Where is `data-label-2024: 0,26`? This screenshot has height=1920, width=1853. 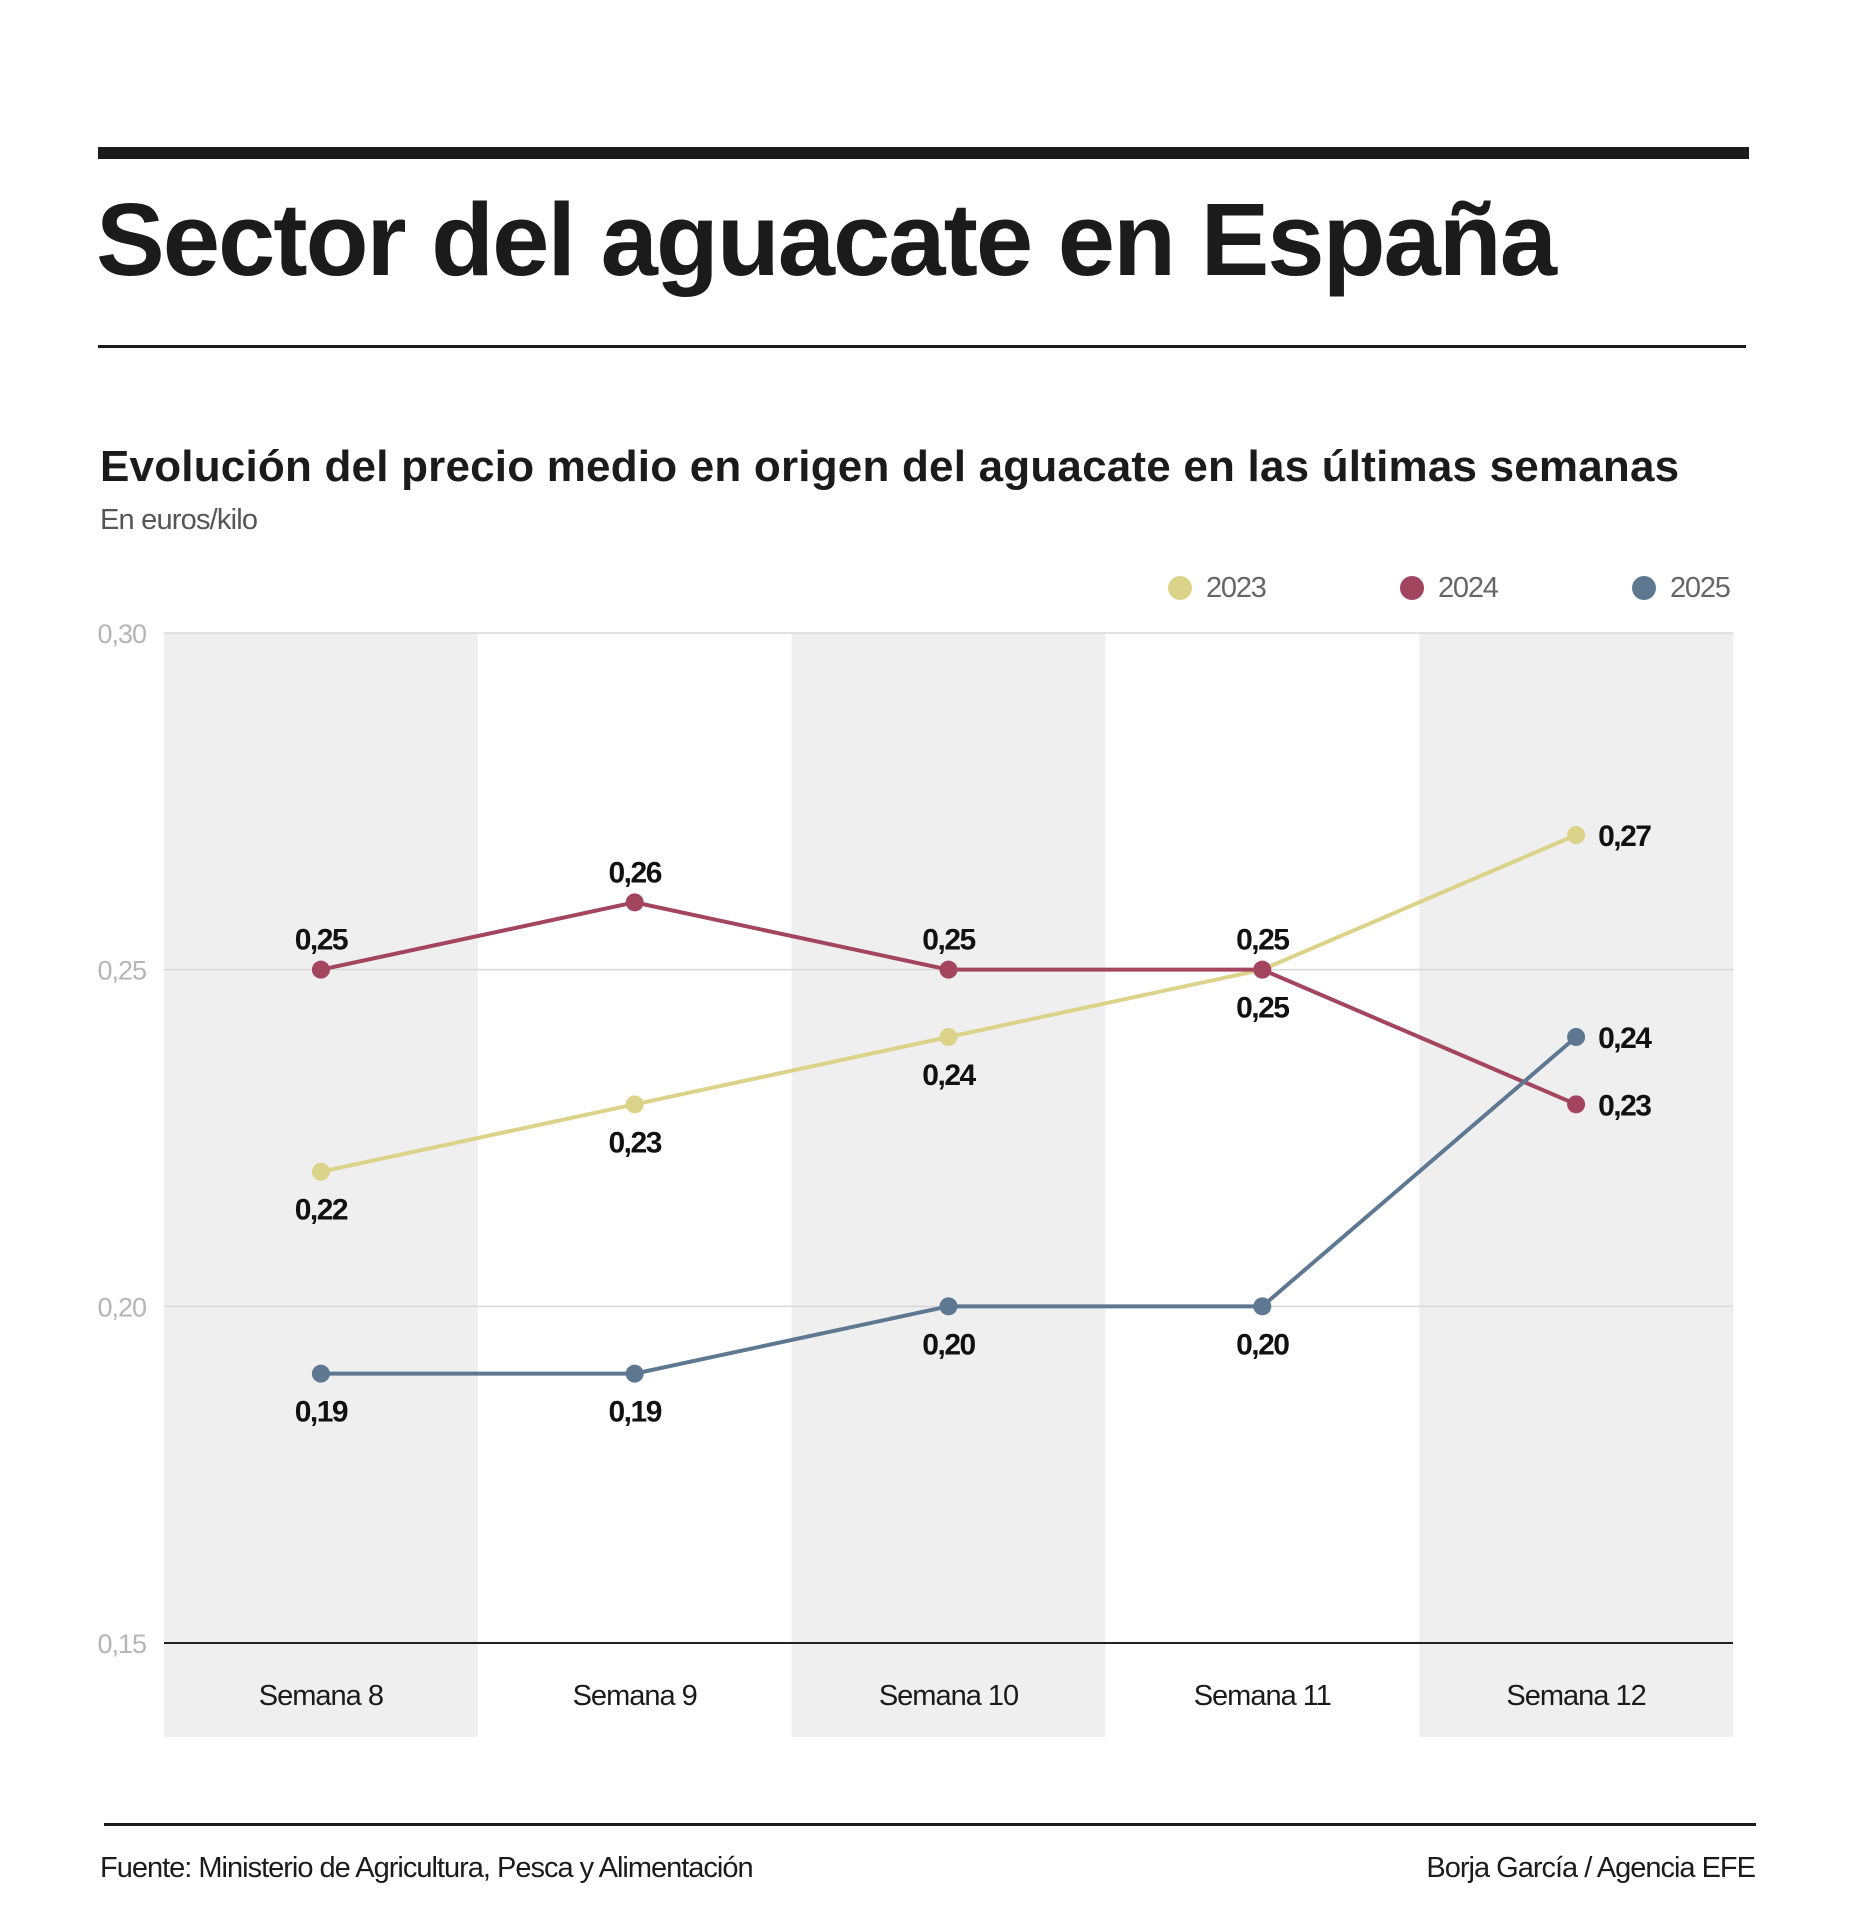
data-label-2024: 0,26 is located at coordinates (635, 872).